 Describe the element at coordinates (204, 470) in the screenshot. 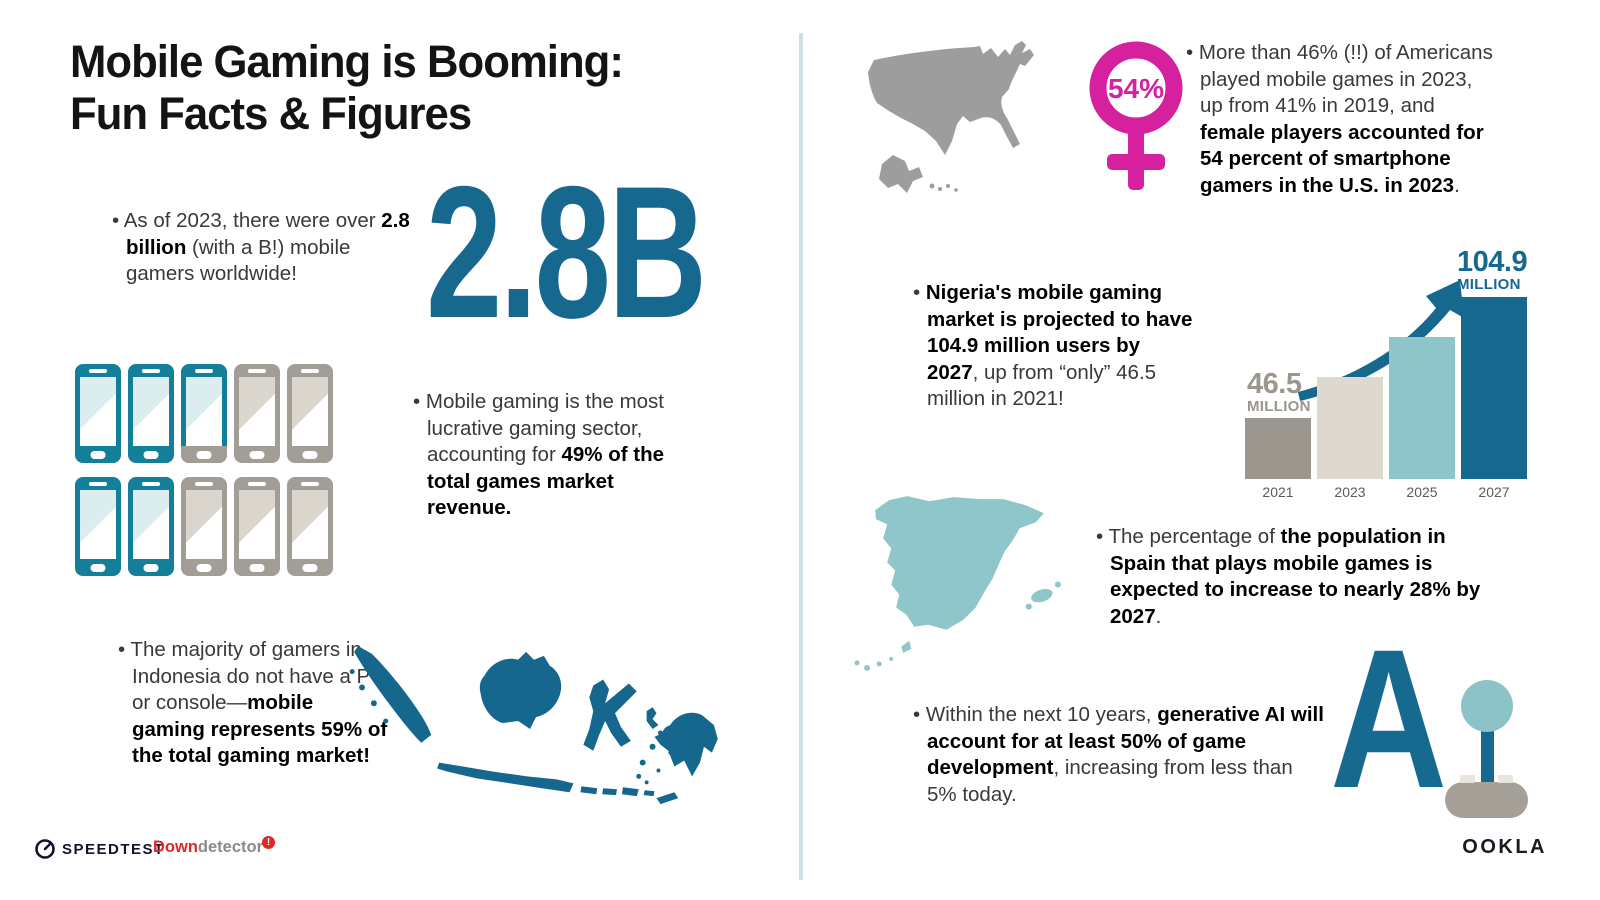

I see `phone-grid` at that location.